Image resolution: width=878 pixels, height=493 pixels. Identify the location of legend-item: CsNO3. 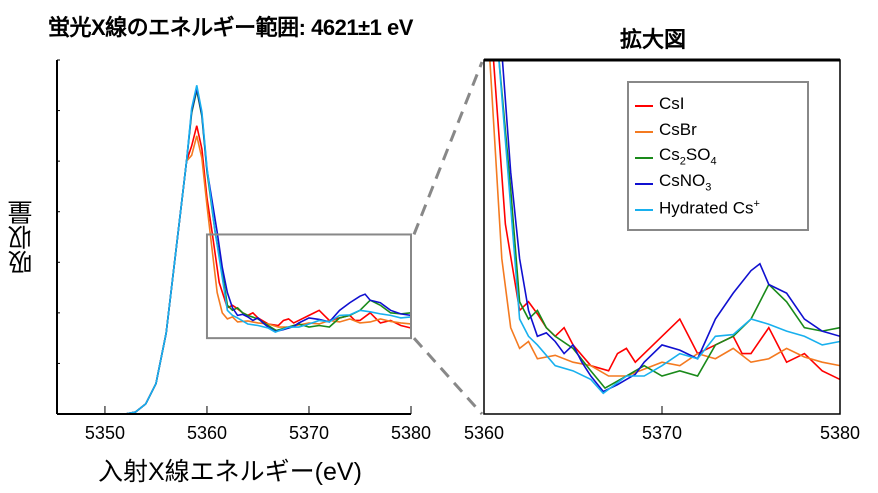
(721, 182).